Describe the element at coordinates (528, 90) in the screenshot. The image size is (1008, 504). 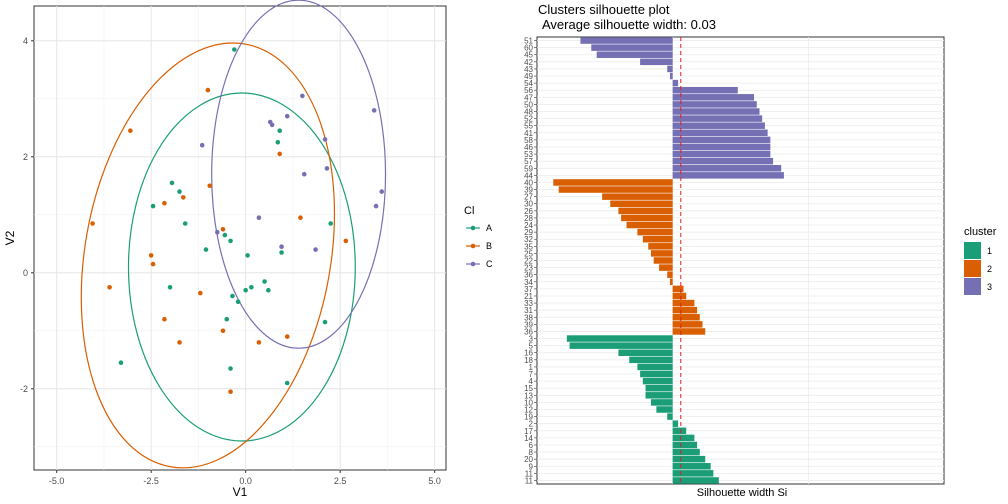
I see `silhouette-bar-label: 56` at that location.